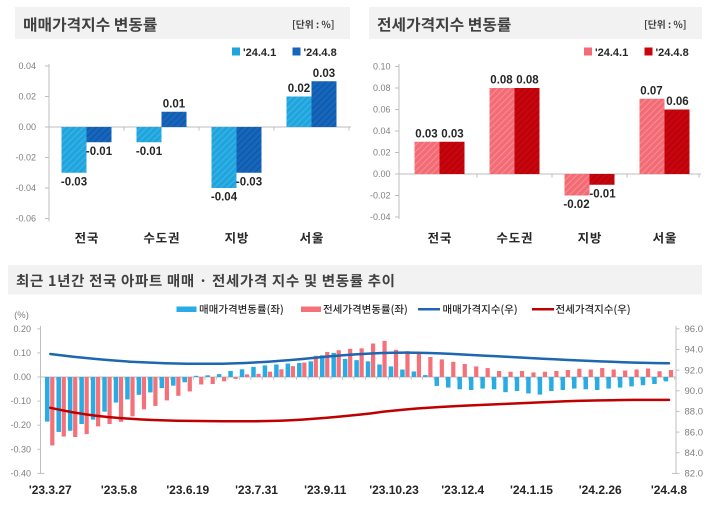 The width and height of the screenshot is (710, 509). Describe the element at coordinates (20, 449) in the screenshot. I see `svg-text: -0.30` at that location.